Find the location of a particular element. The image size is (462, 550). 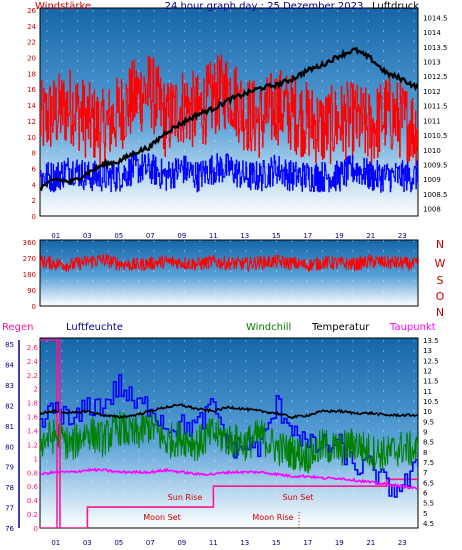

wind-tick-2: 4 is located at coordinates (34, 185).